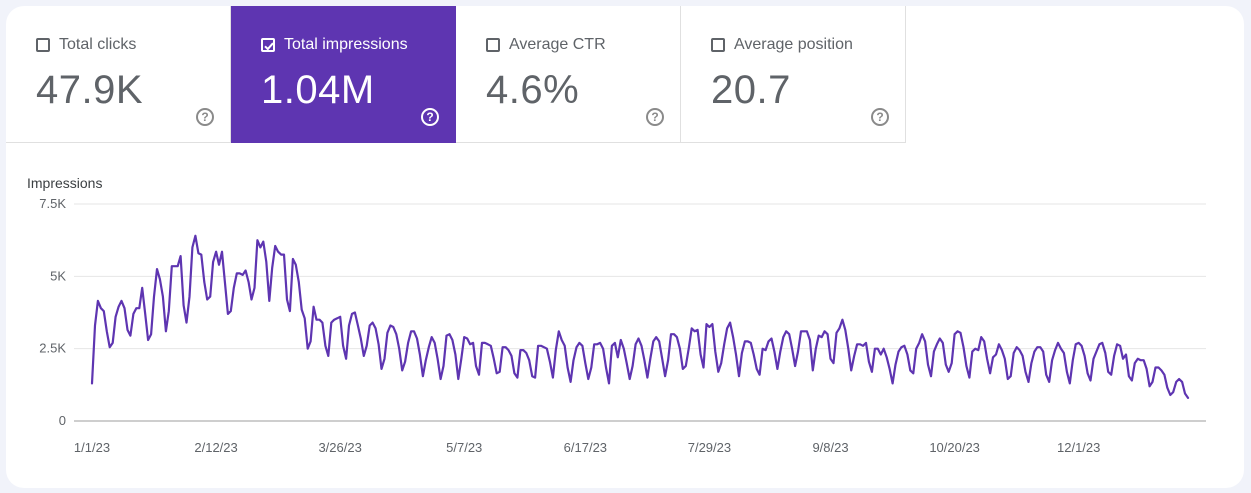 The image size is (1251, 493). What do you see at coordinates (533, 90) in the screenshot?
I see `metric-value: 4.6%` at bounding box center [533, 90].